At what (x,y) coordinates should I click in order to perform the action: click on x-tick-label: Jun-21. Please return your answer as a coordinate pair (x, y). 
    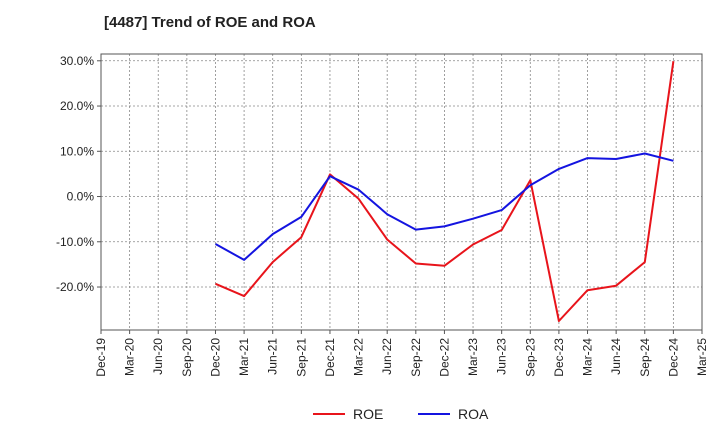
    Looking at the image, I should click on (273, 356).